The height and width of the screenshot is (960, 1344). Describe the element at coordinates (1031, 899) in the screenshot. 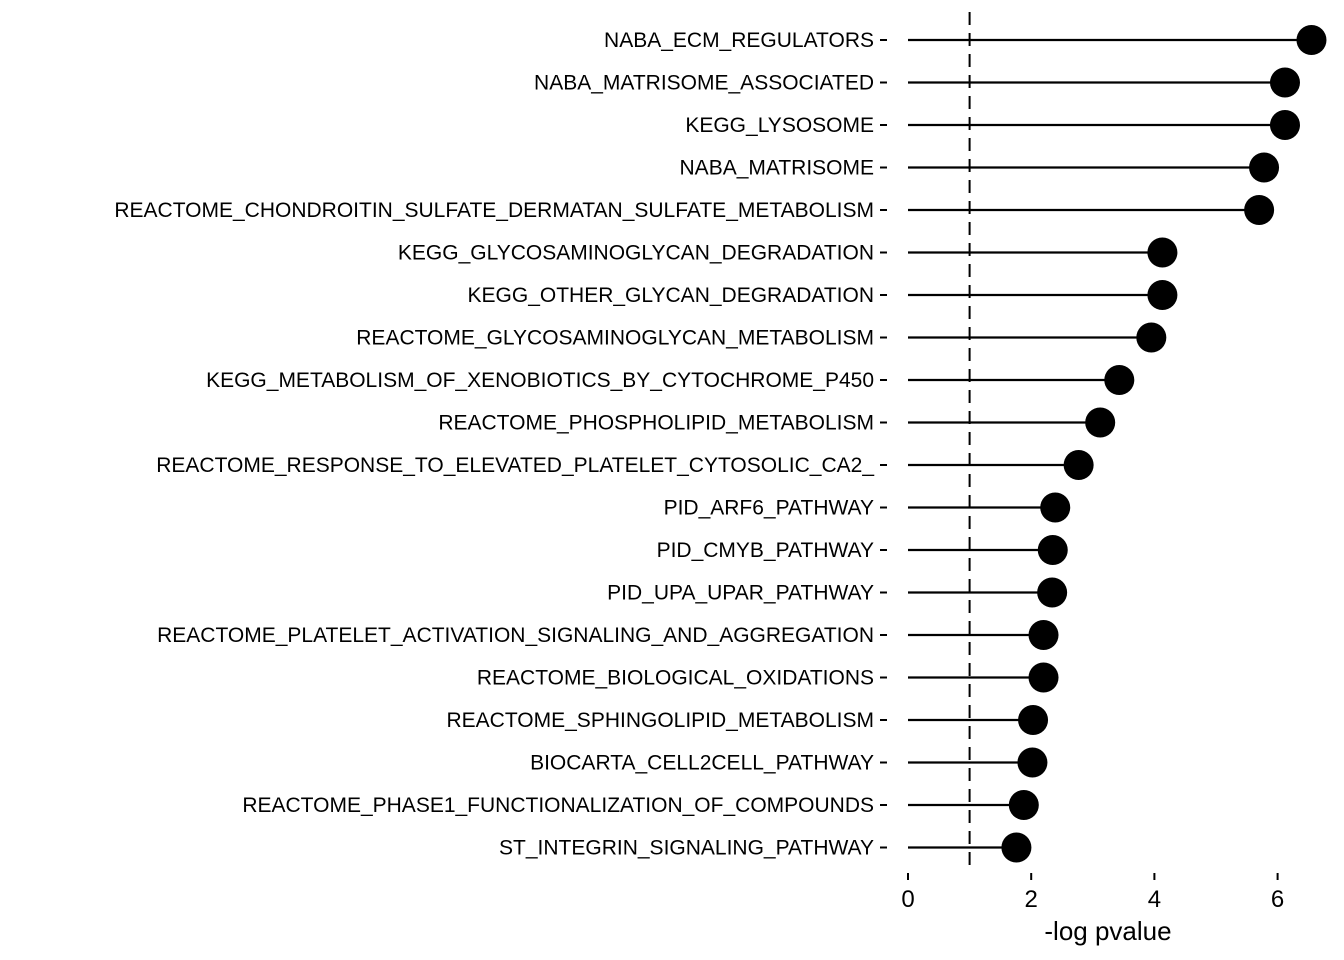

I see `x-tick-label: 2` at that location.